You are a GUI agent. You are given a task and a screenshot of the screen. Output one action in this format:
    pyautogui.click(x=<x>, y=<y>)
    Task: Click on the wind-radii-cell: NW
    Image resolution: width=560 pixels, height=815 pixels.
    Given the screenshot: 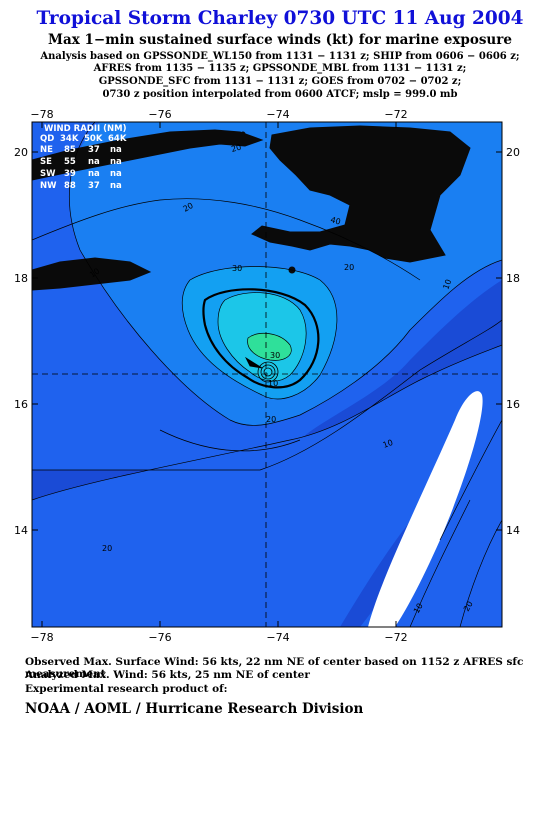 What is the action you would take?
    pyautogui.click(x=48, y=186)
    